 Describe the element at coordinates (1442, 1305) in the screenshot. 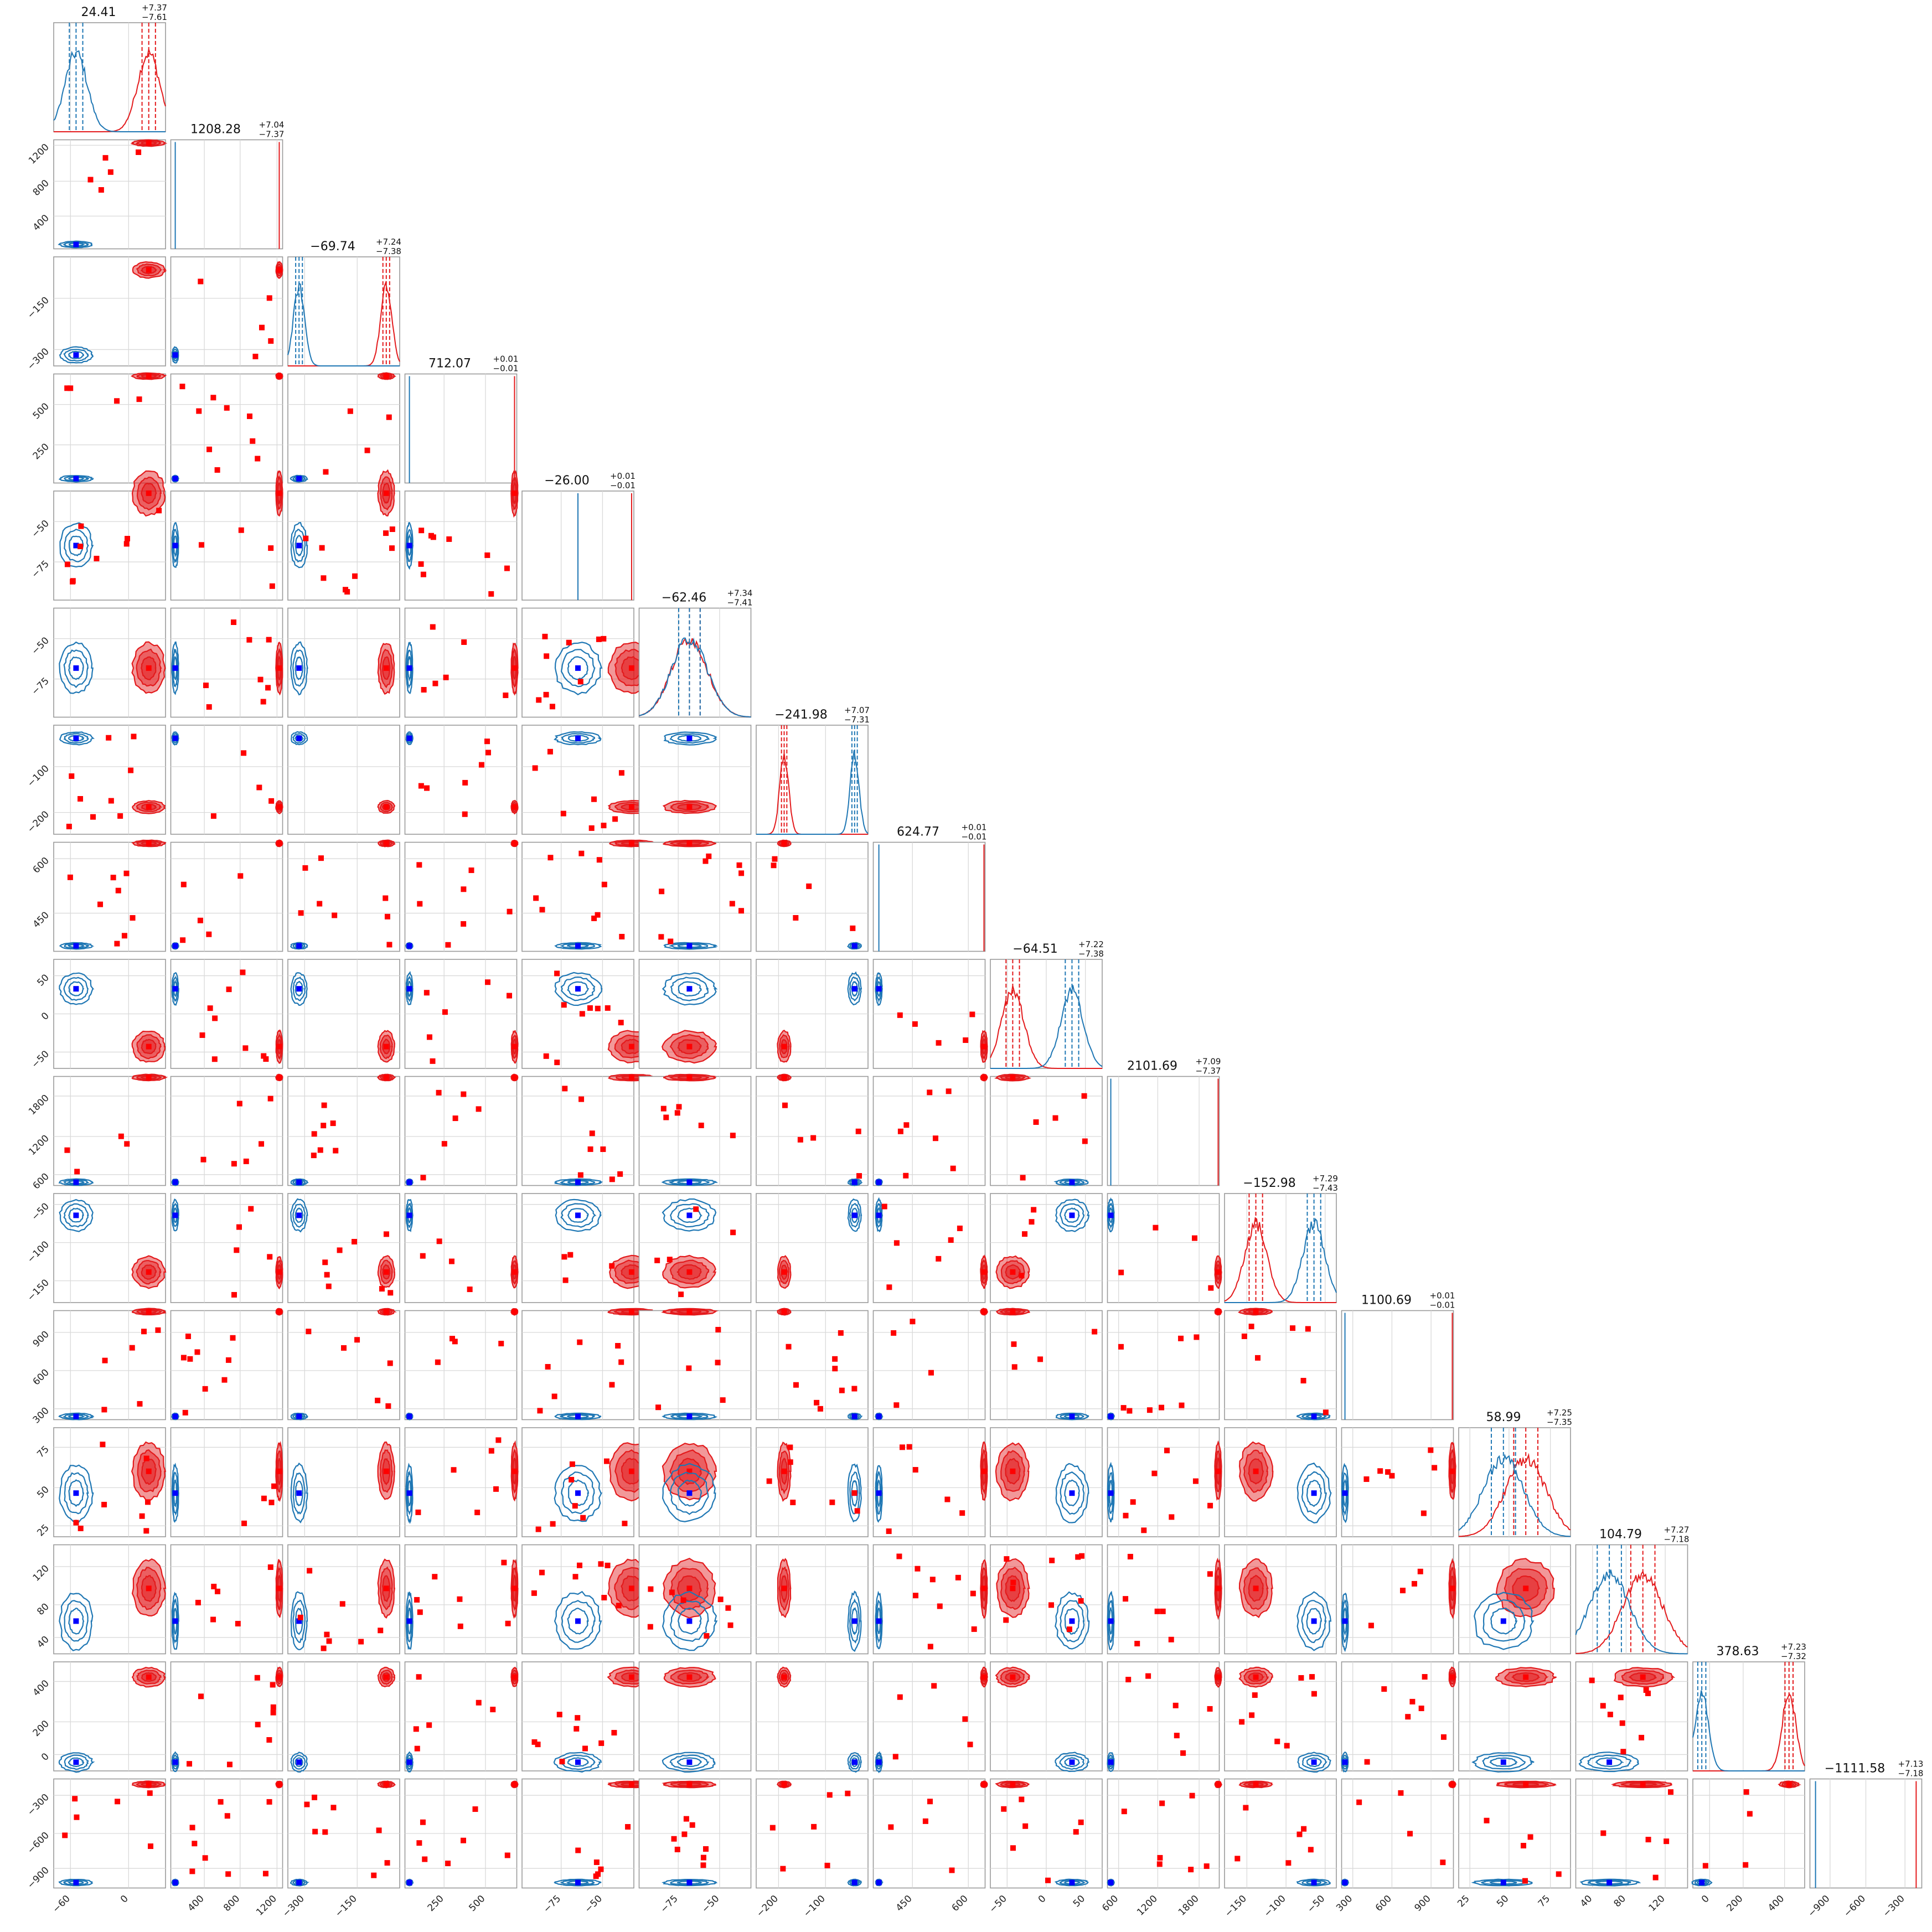

I see `param-title-minus: −0.01` at that location.